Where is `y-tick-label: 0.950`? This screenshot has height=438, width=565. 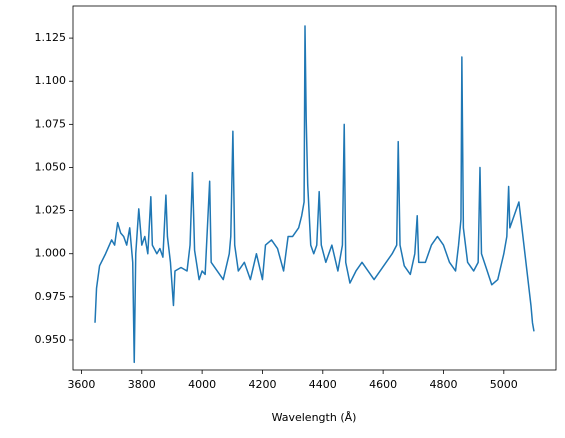
y-tick-label: 0.950 is located at coordinates (51, 339).